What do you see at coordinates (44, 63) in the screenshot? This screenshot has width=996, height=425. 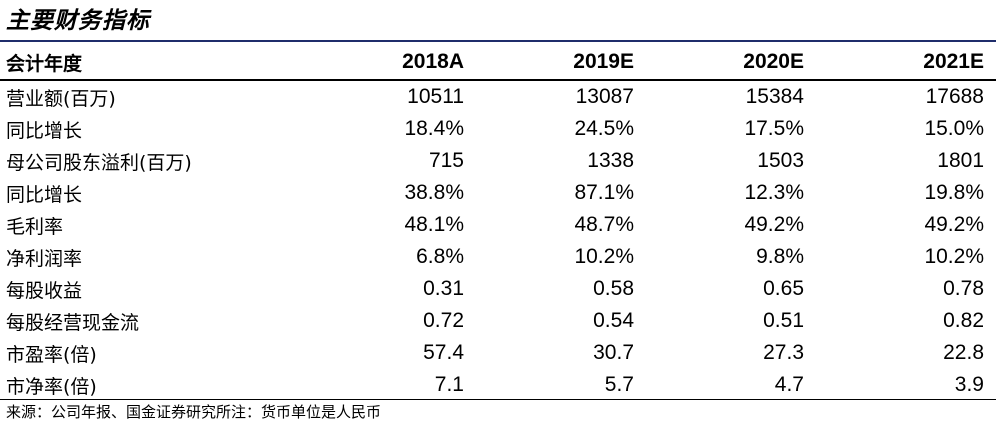 I see `header-label: 会计年度` at bounding box center [44, 63].